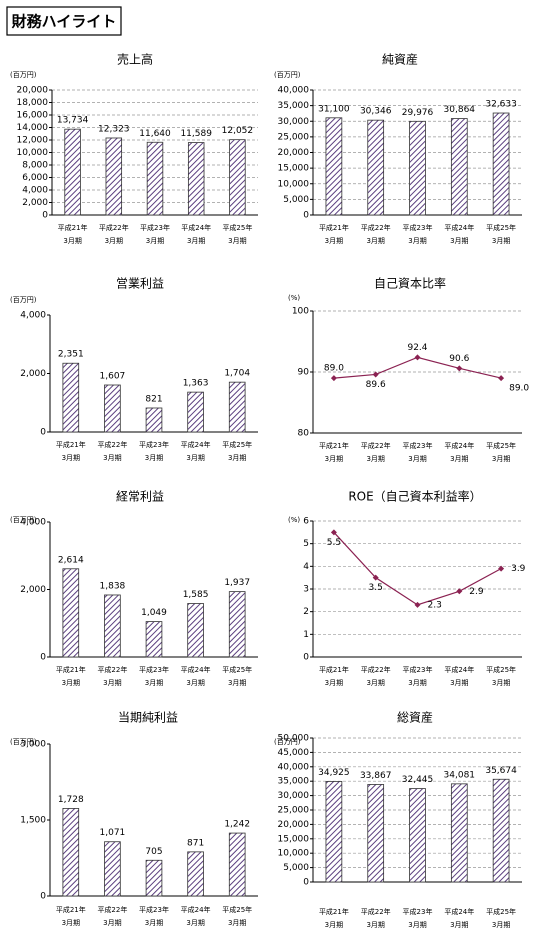 This screenshot has width=535, height=950. What do you see at coordinates (196, 134) in the screenshot?
I see `value-label: 11,589` at bounding box center [196, 134].